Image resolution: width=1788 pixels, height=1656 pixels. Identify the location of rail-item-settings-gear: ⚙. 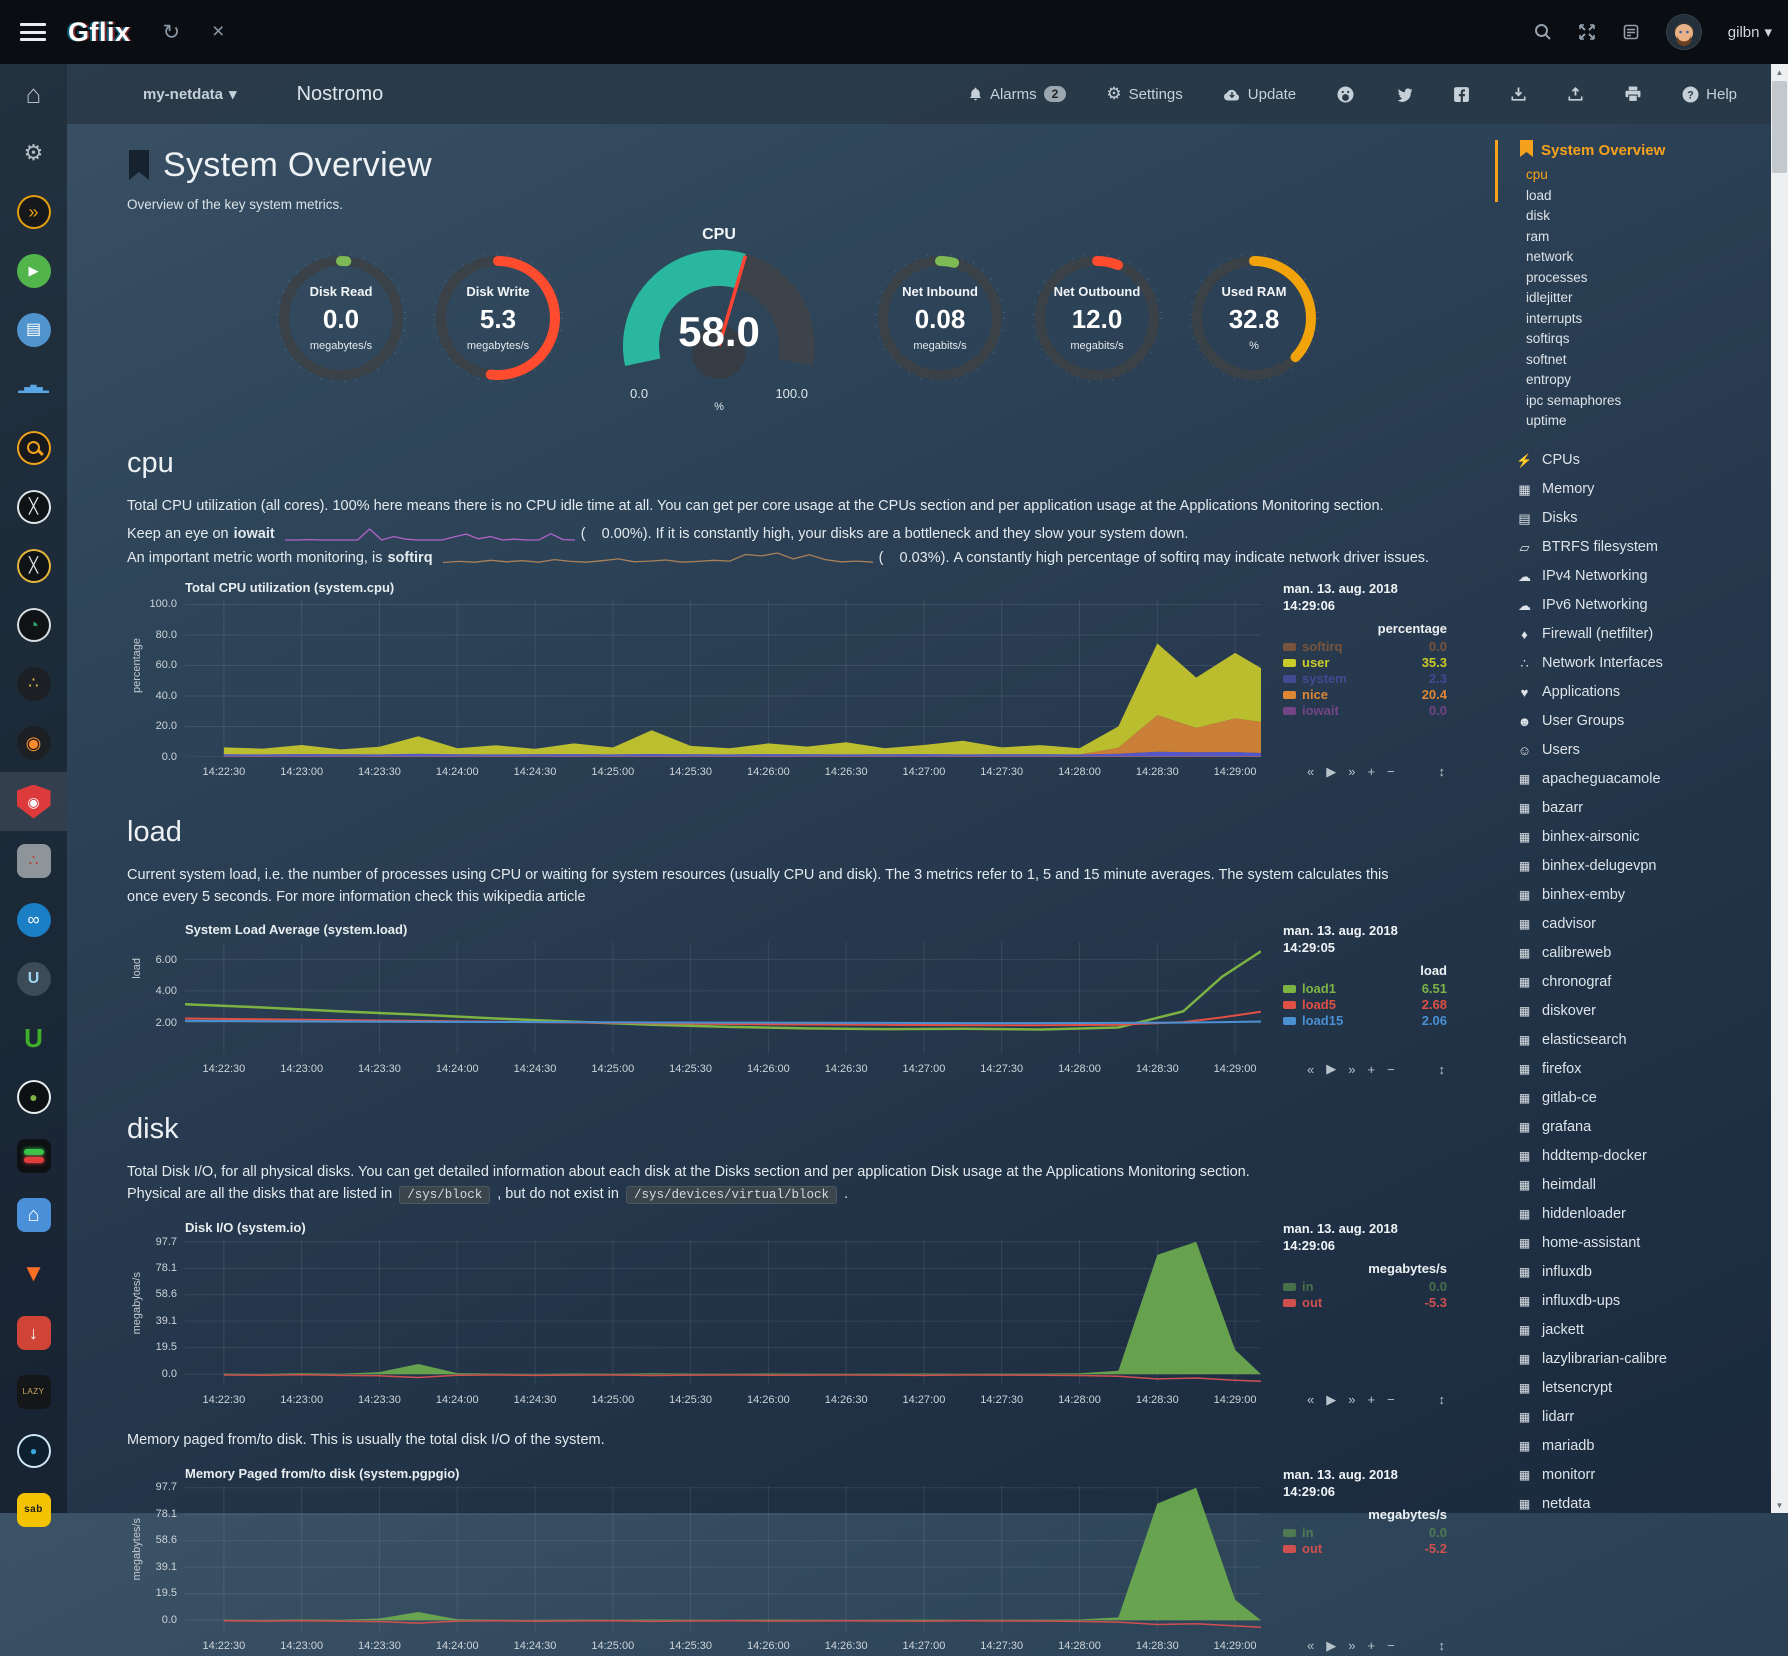
(33, 152).